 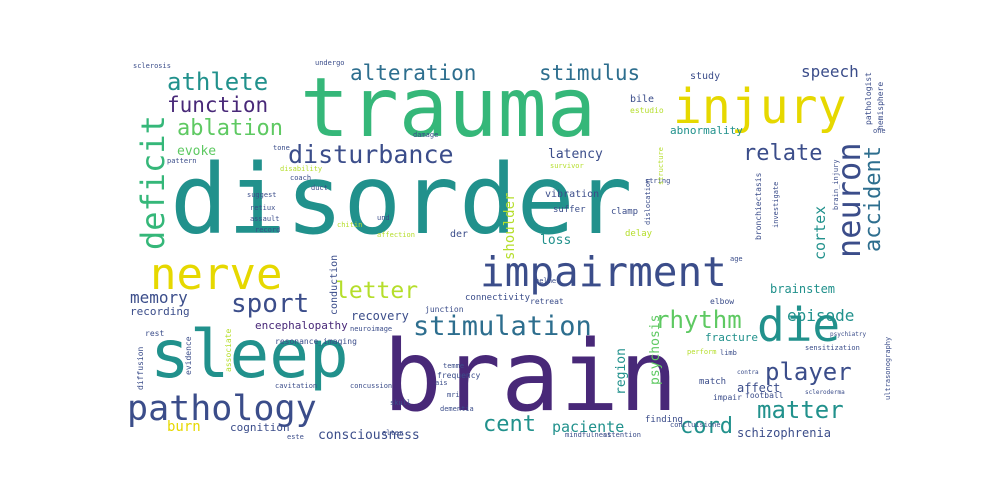 What do you see at coordinates (371, 154) in the screenshot?
I see `word: disturbance` at bounding box center [371, 154].